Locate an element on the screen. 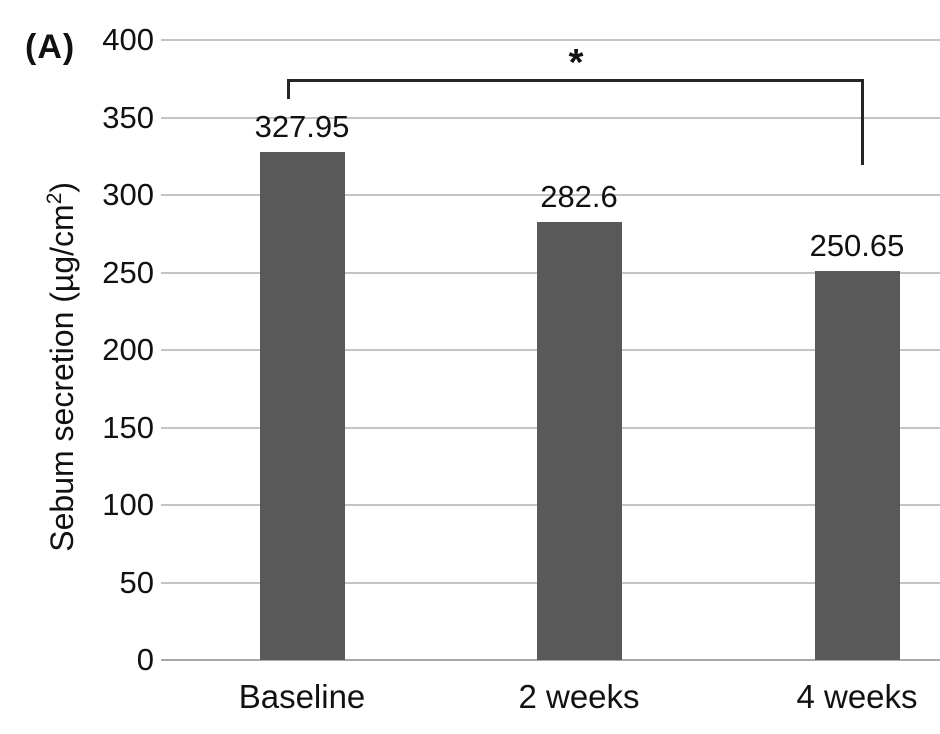 The image size is (940, 734). y-tick-label: 50 is located at coordinates (136, 582).